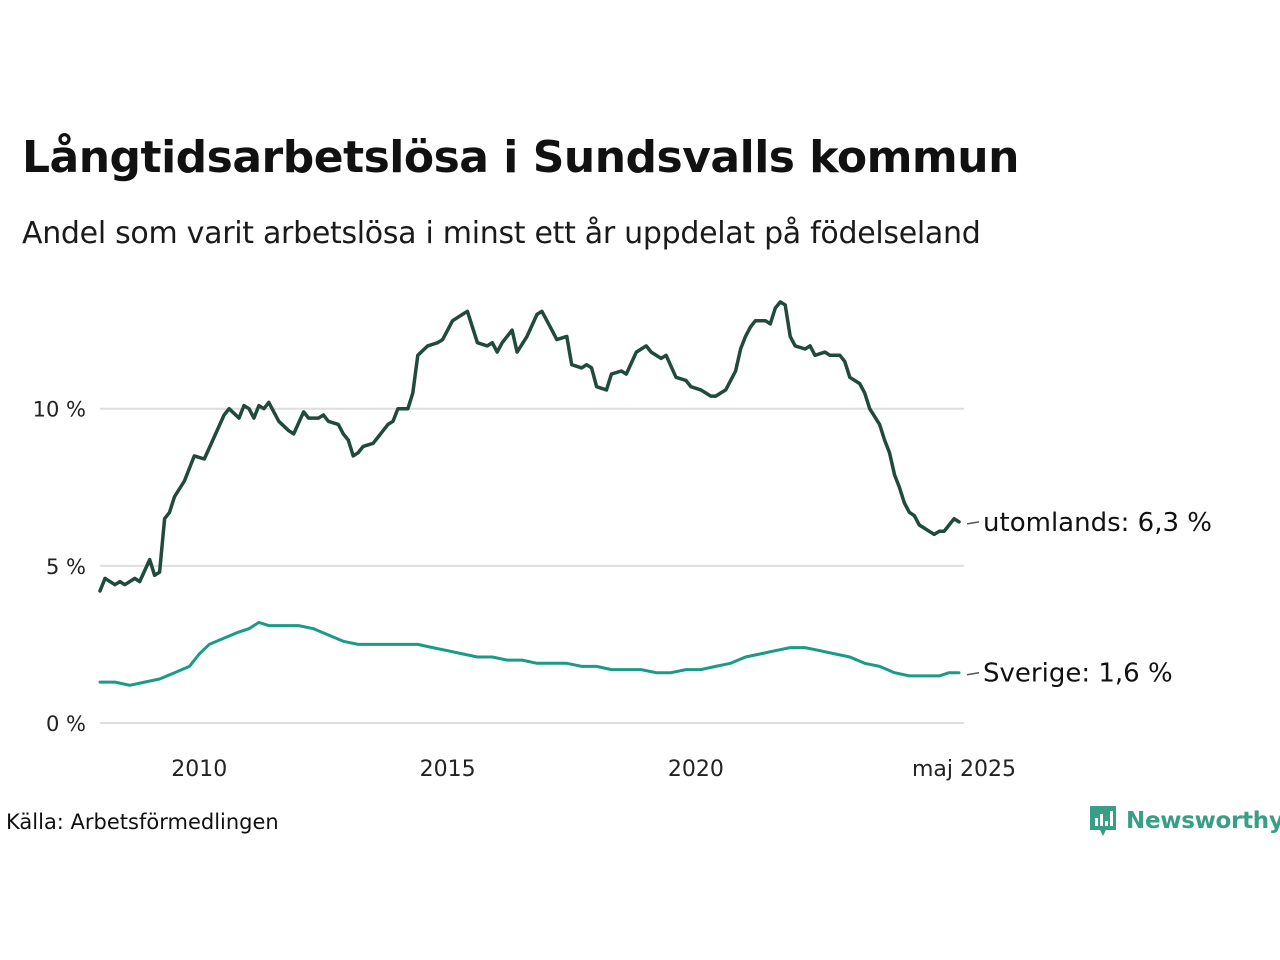 The image size is (1280, 960). What do you see at coordinates (142, 822) in the screenshot?
I see `source-note: Källa: Arbetsförmedlingen` at bounding box center [142, 822].